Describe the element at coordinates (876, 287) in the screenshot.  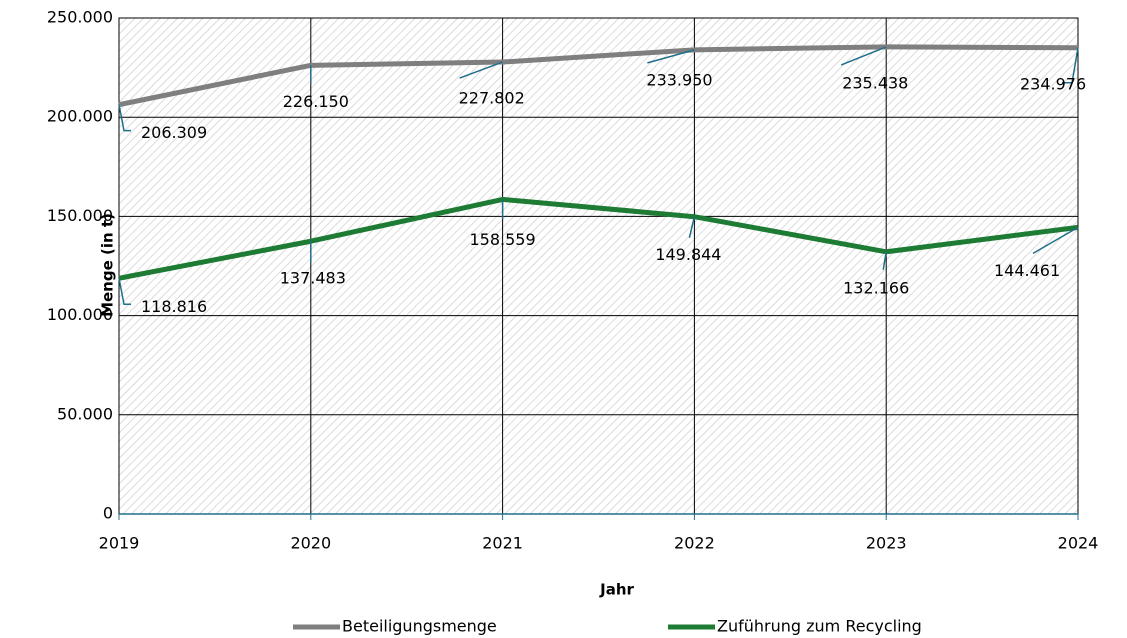
I see `data-label: 132.166` at that location.